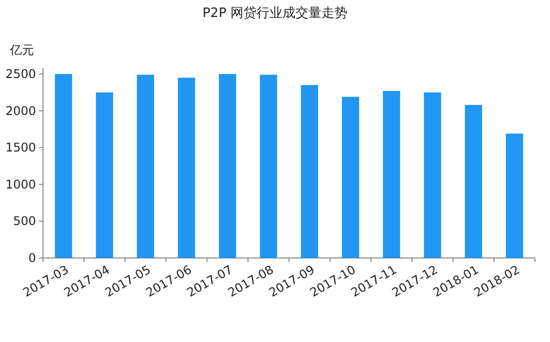 Image resolution: width=550 pixels, height=342 pixels. I want to click on y-tick-label: 0, so click(32, 258).